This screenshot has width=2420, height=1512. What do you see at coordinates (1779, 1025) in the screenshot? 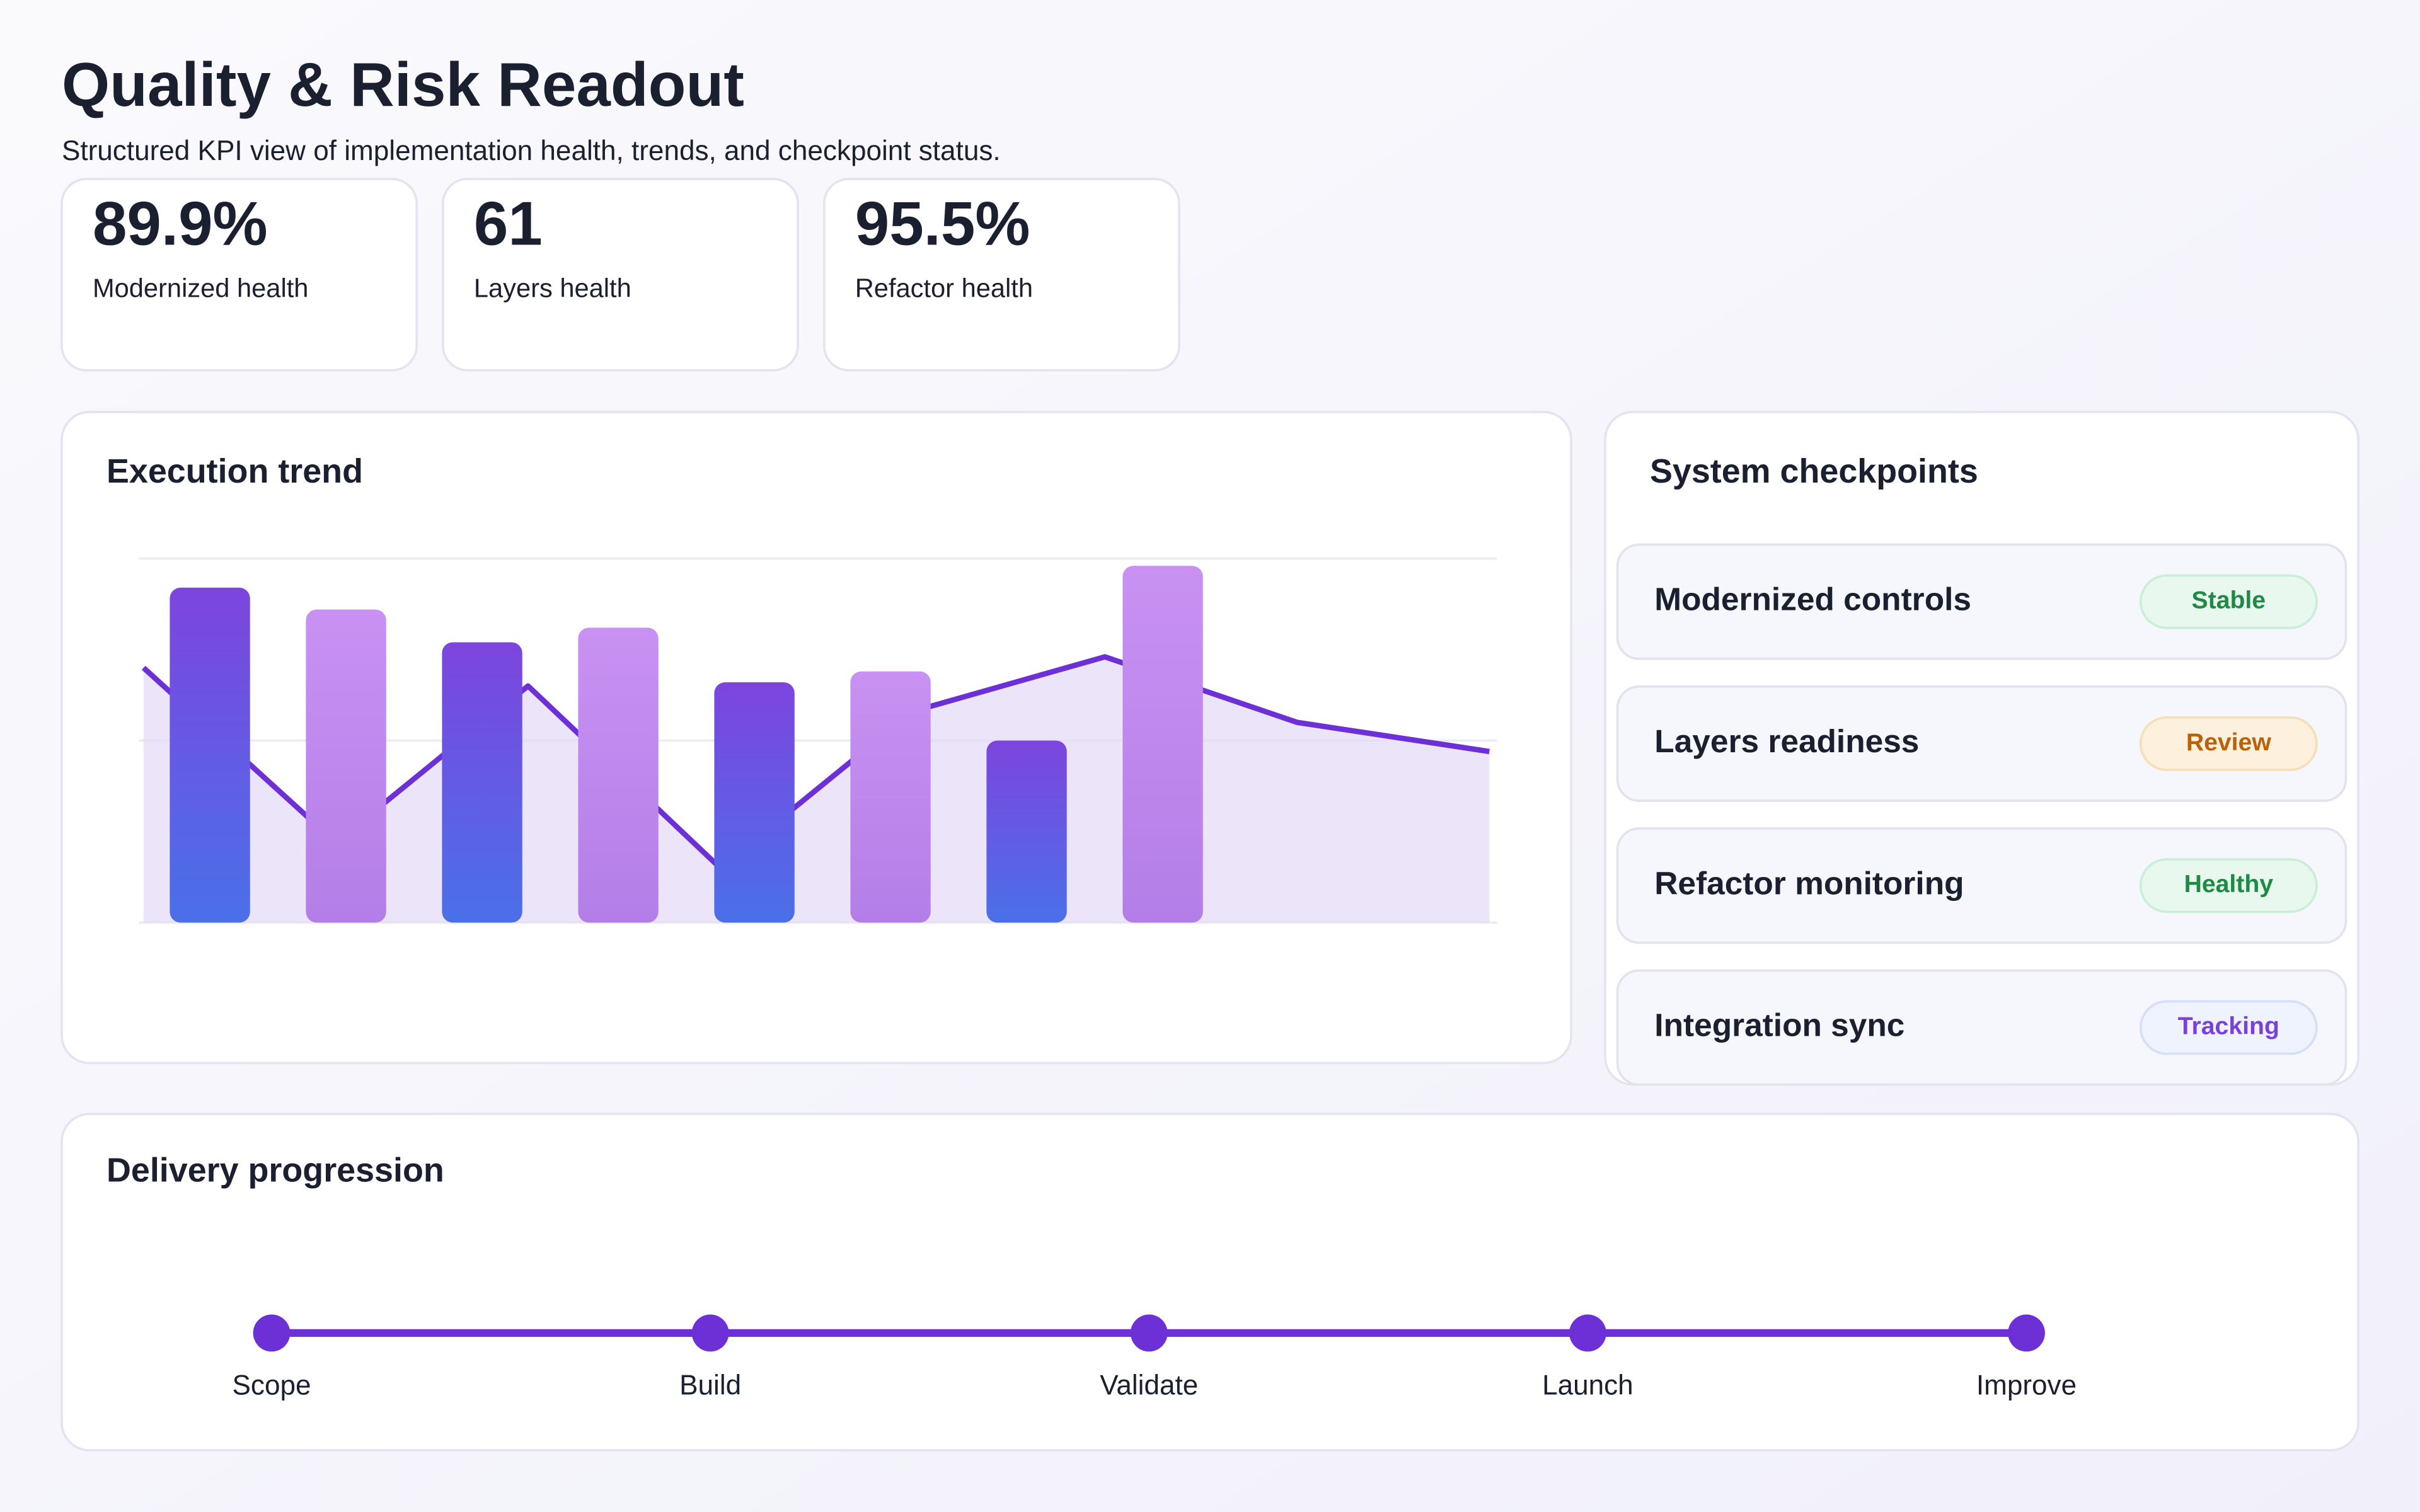
I see `checkpoint-name: Integration sync` at bounding box center [1779, 1025].